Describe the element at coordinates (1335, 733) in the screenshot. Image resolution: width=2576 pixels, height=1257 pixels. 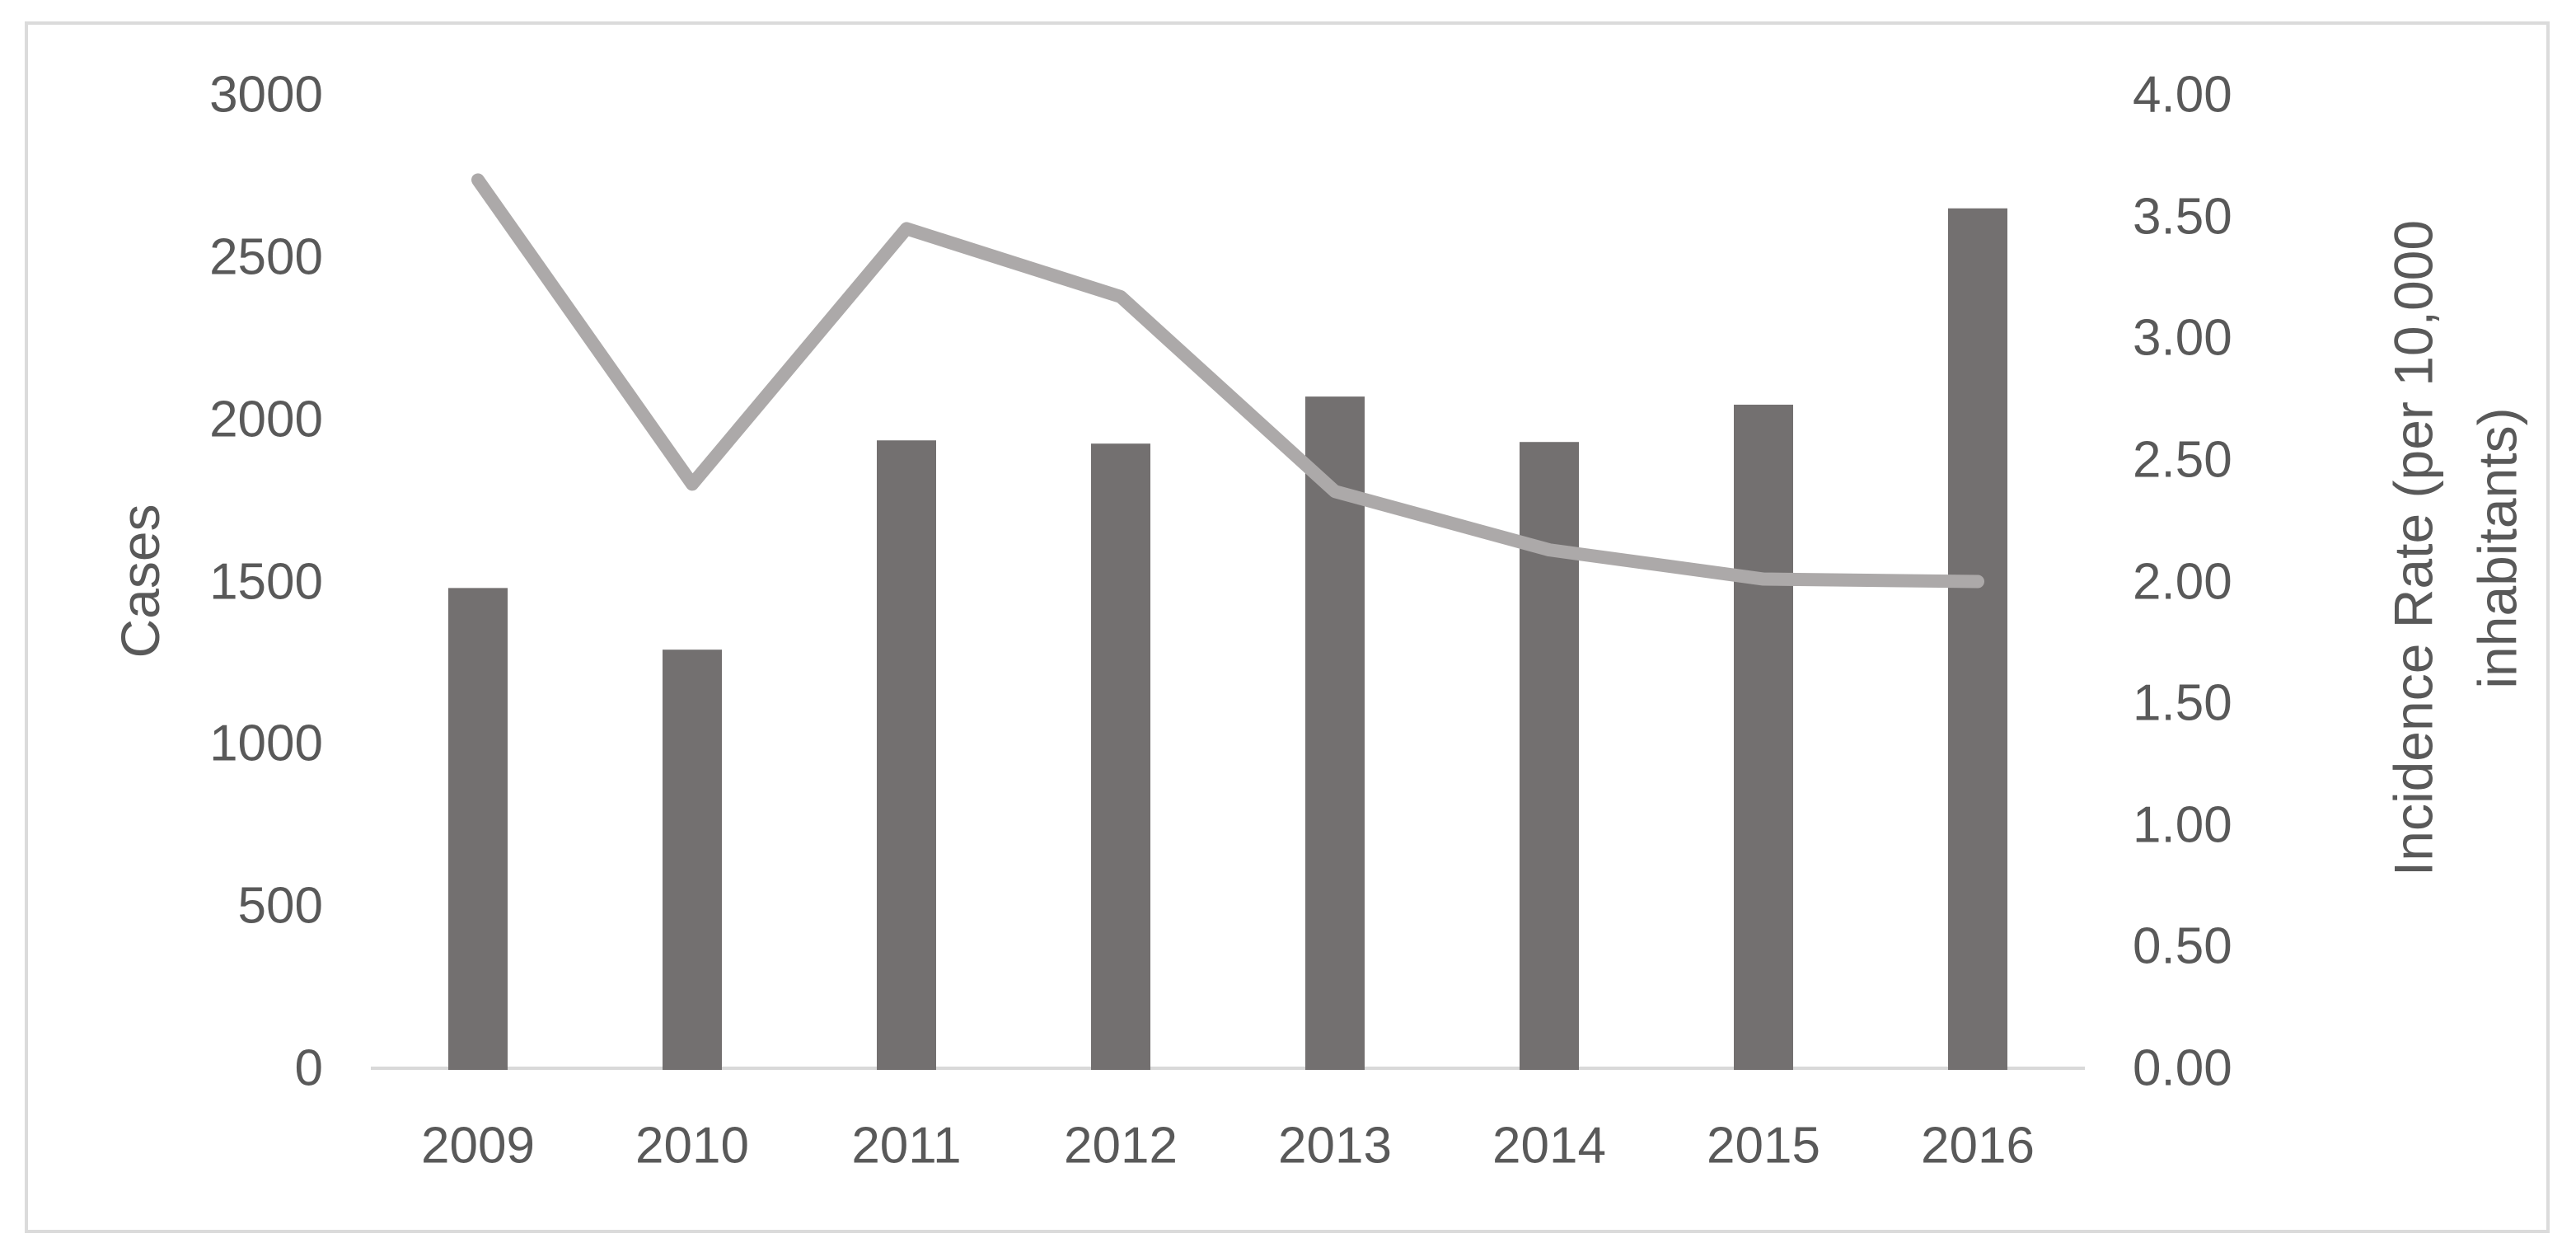
I see `bar-2013` at that location.